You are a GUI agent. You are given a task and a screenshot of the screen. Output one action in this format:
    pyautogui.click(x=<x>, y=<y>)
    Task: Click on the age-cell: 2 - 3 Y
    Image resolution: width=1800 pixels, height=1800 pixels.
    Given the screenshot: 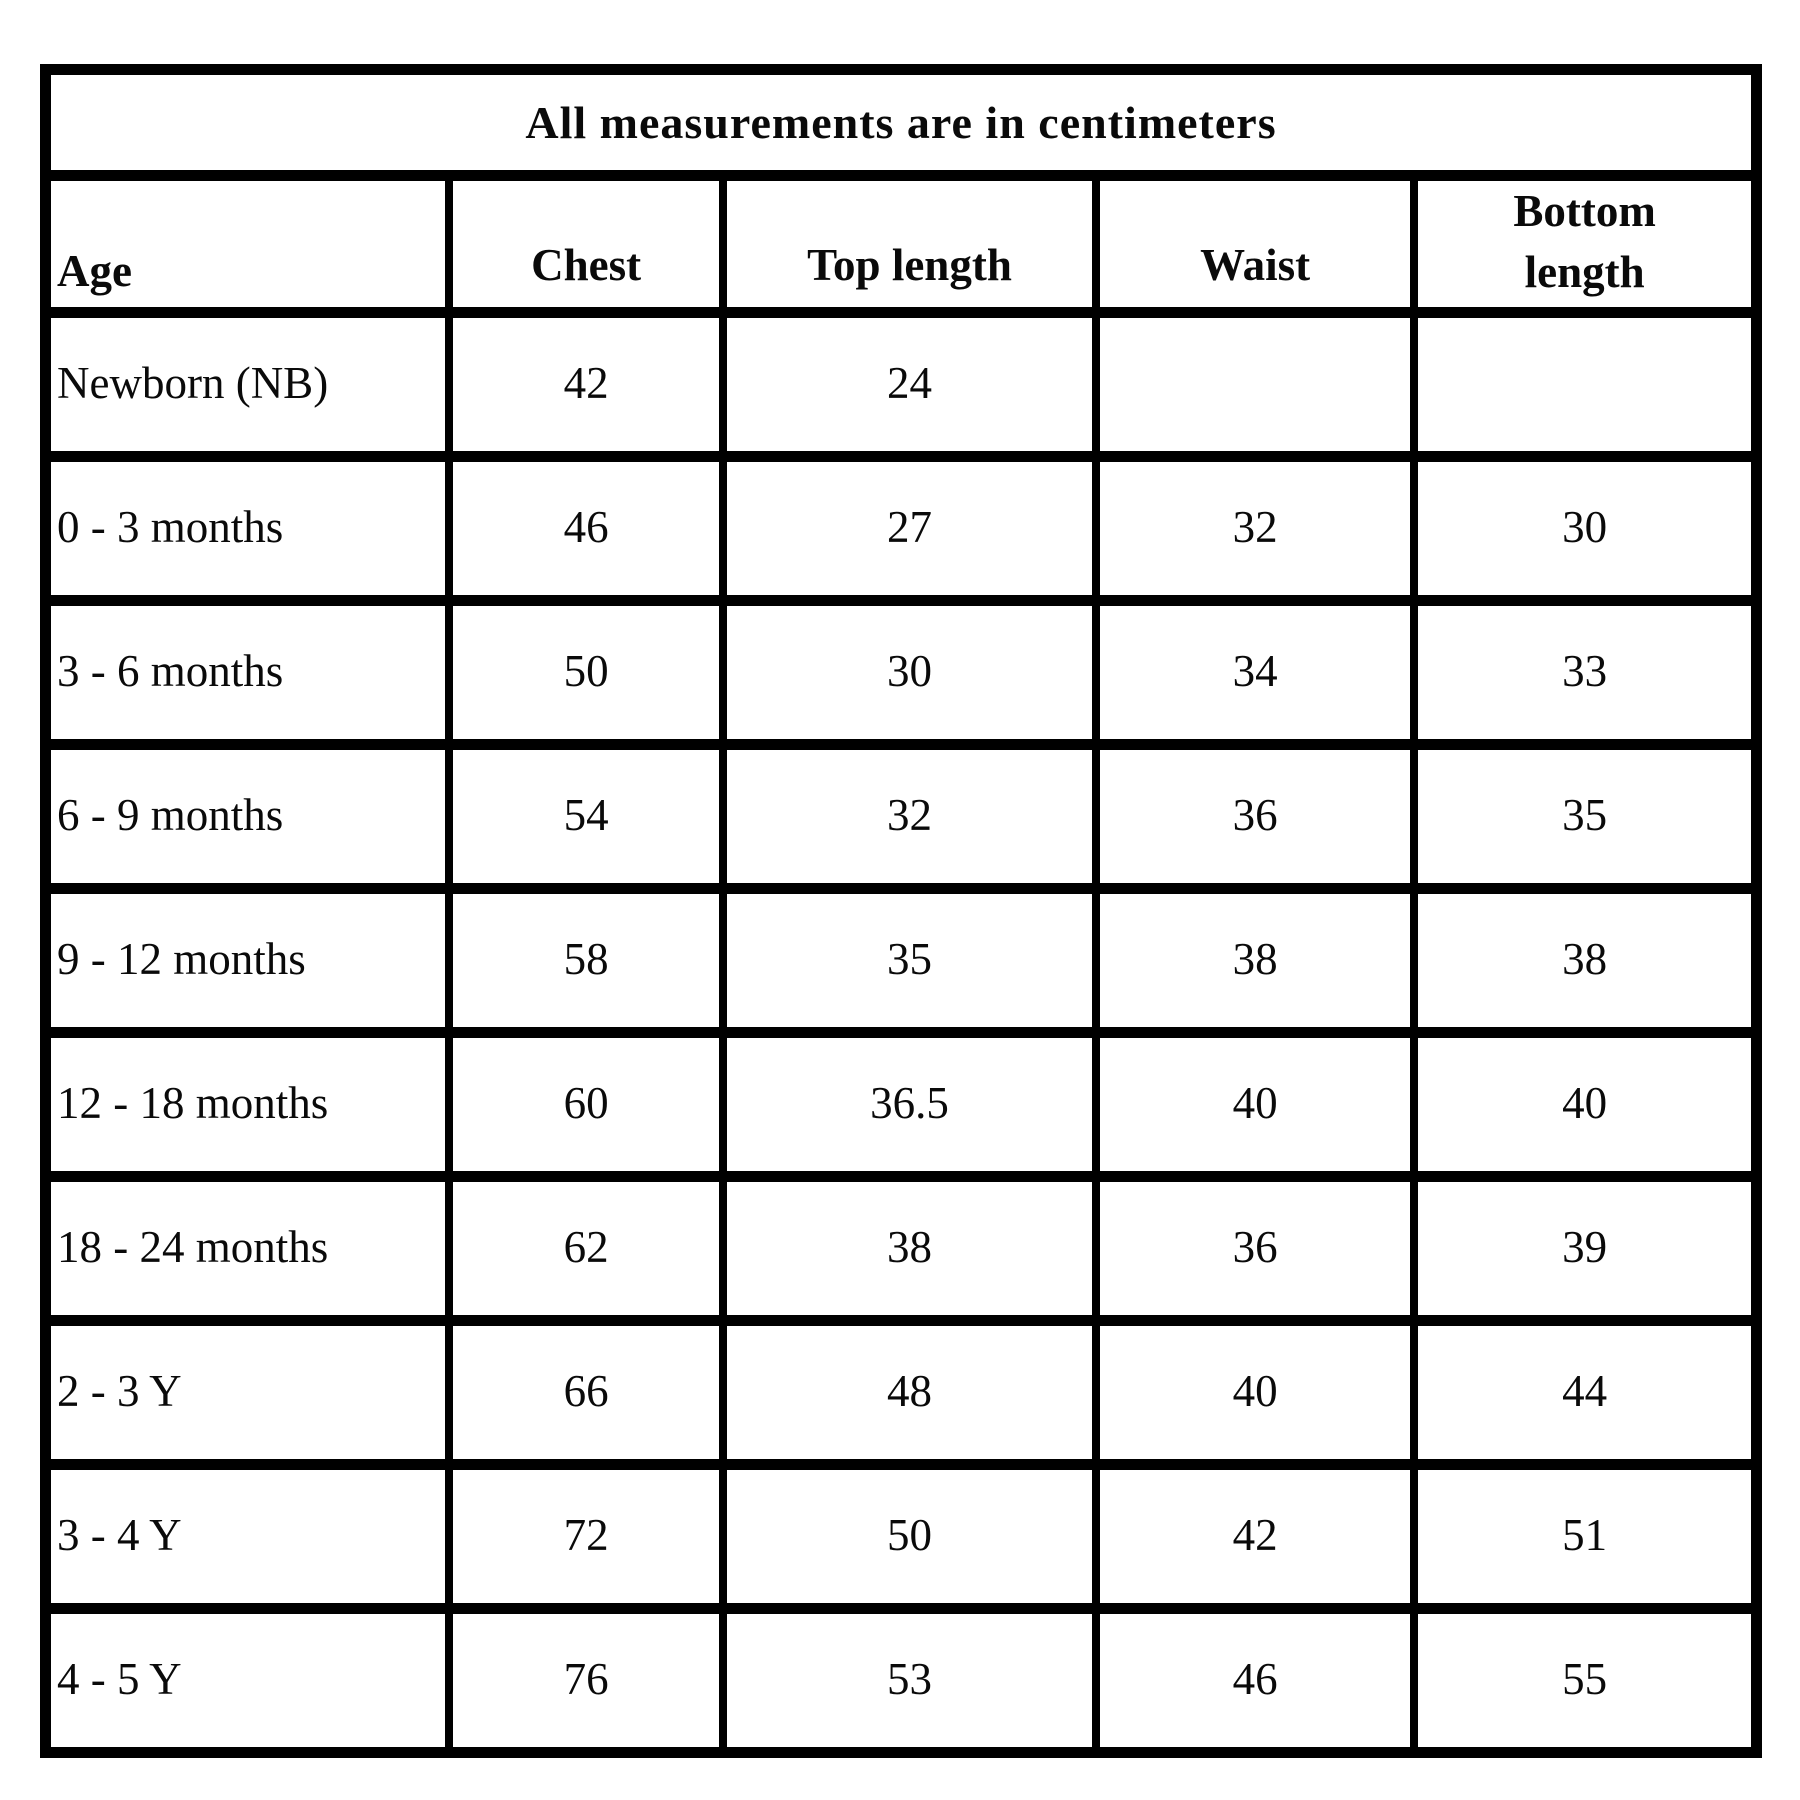 What is the action you would take?
    pyautogui.click(x=247, y=1392)
    